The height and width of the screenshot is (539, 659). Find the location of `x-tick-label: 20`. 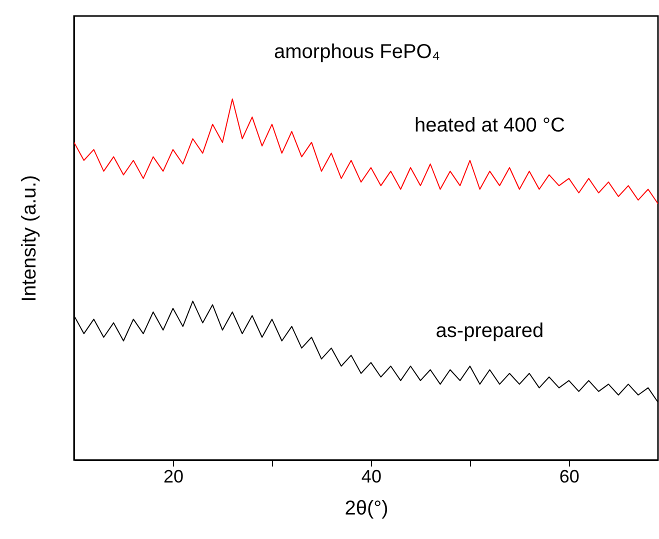

x-tick-label: 20 is located at coordinates (173, 476).